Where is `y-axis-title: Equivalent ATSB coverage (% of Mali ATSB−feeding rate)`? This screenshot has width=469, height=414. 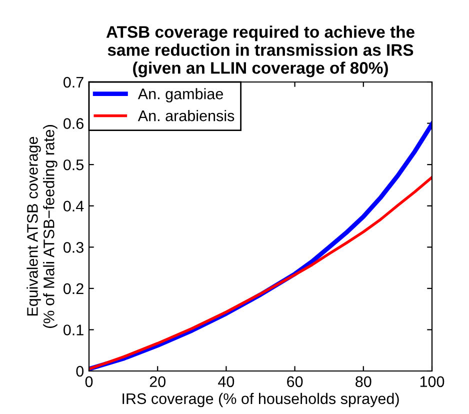 y-axis-title: Equivalent ATSB coverage (% of Mali ATSB−feeding rate) is located at coordinates (42, 226).